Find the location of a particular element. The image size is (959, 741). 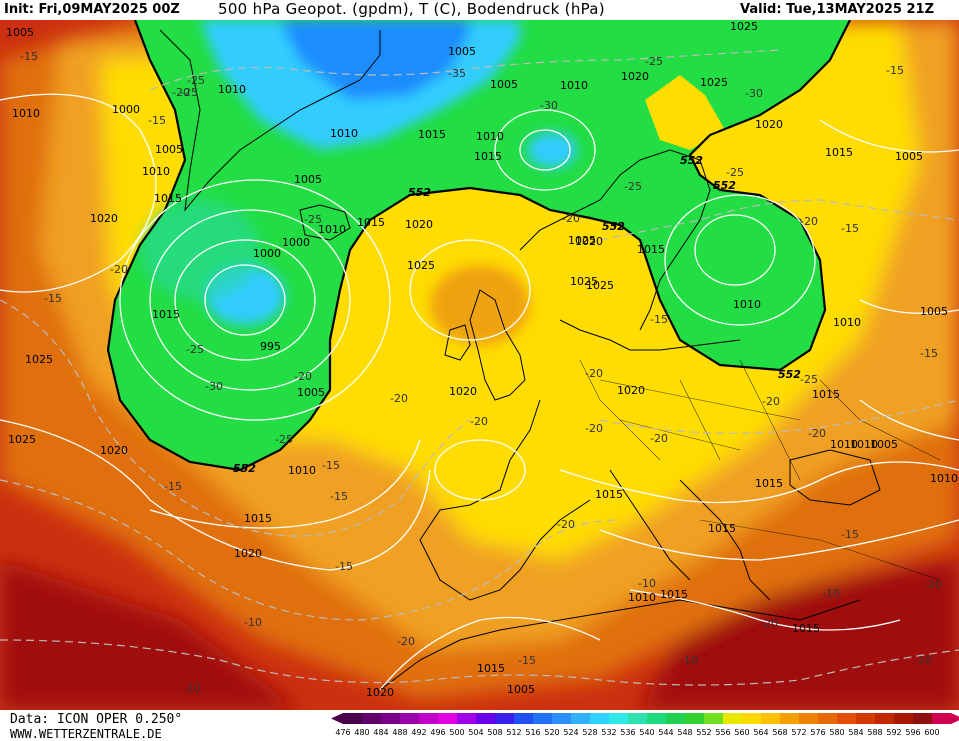

legend-tick-label: 496 is located at coordinates (437, 732).